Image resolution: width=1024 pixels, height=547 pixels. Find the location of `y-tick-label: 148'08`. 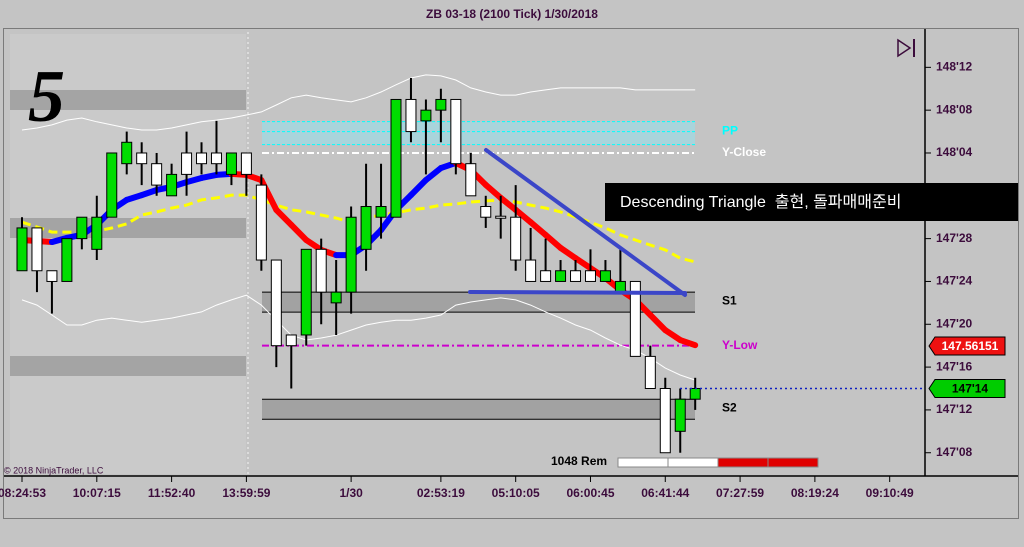

y-tick-label: 148'08 is located at coordinates (954, 109).